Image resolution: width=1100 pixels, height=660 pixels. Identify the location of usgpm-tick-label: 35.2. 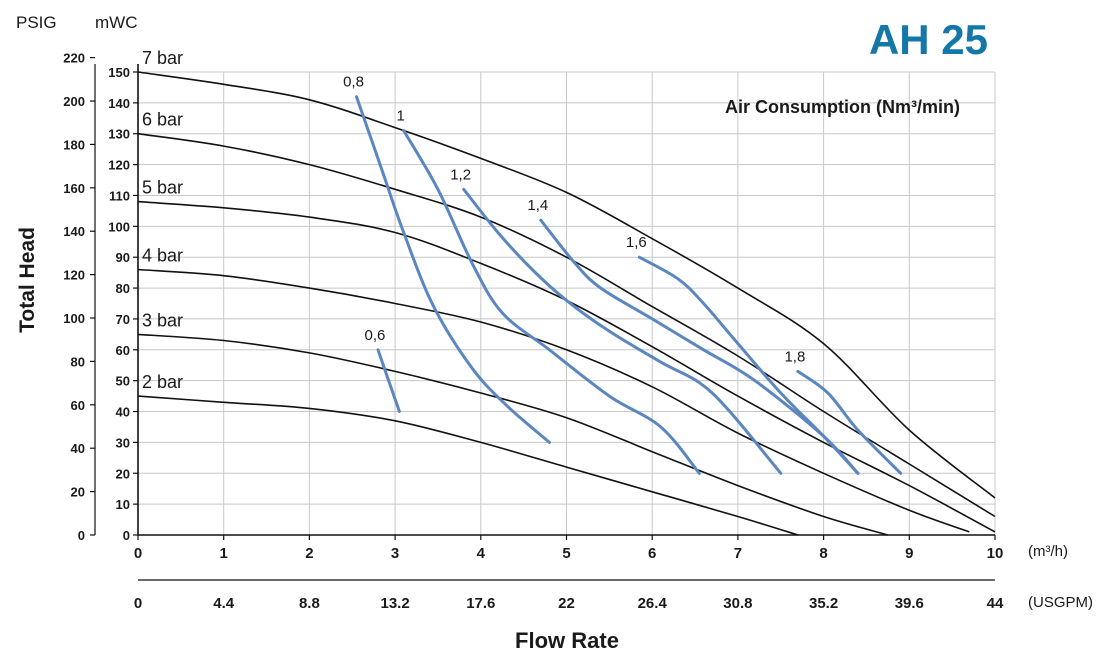
(823, 603).